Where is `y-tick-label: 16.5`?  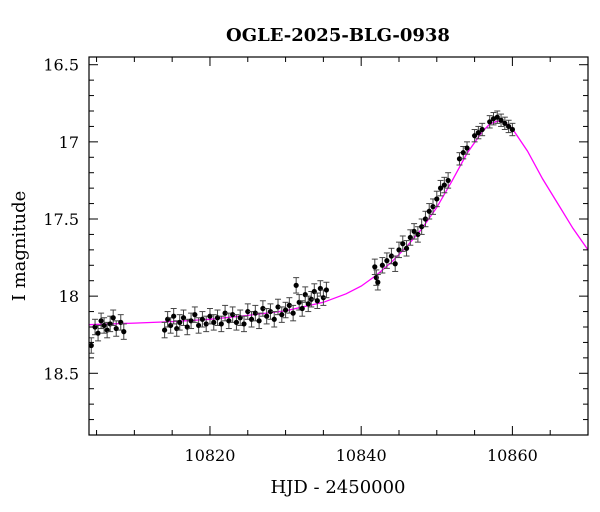
y-tick-label: 16.5 is located at coordinates (61, 65).